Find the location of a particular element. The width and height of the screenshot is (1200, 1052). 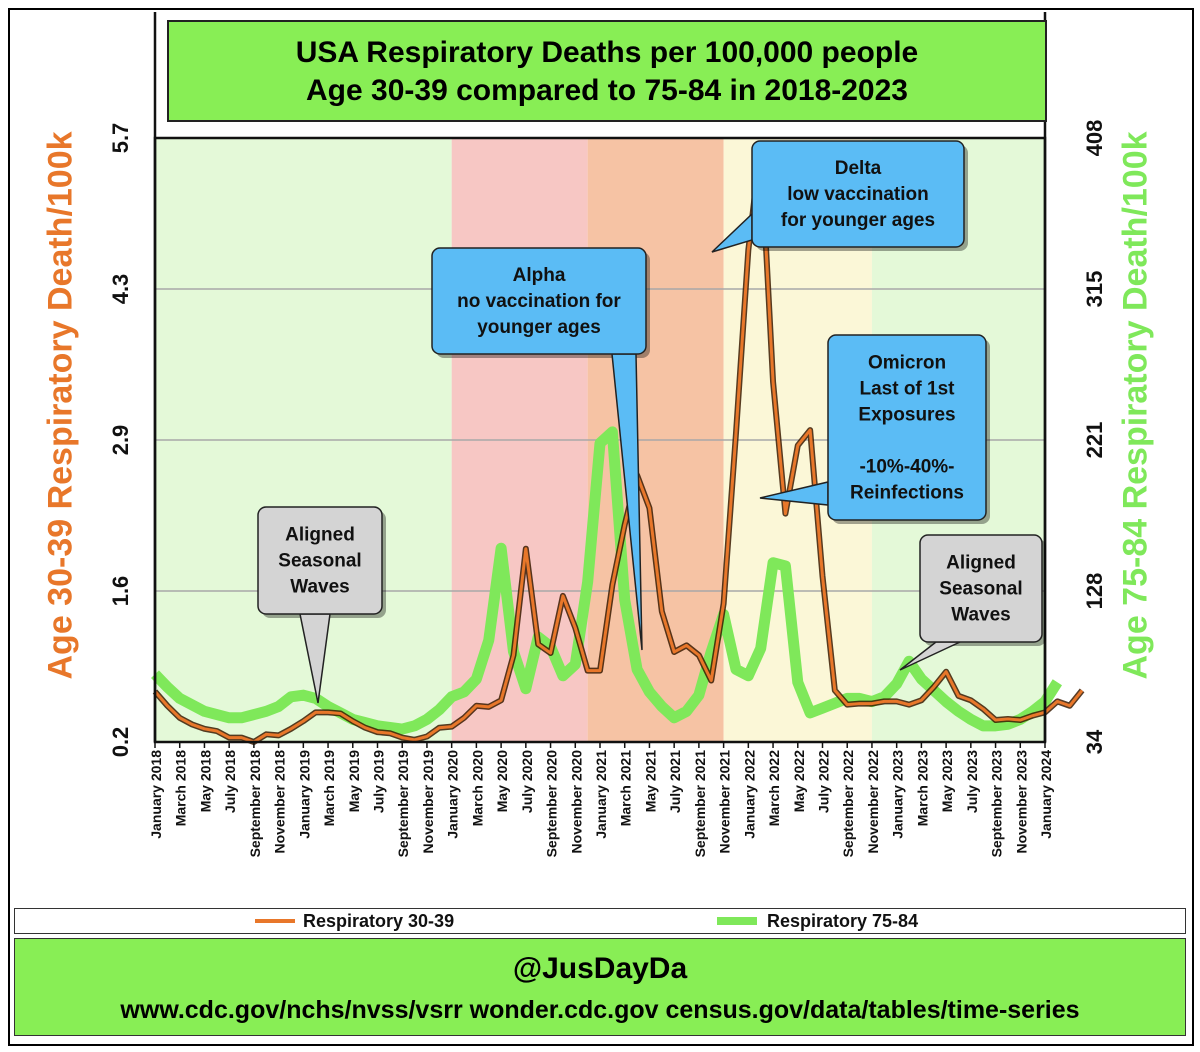

x-tick-label: July 2021 is located at coordinates (675, 781).